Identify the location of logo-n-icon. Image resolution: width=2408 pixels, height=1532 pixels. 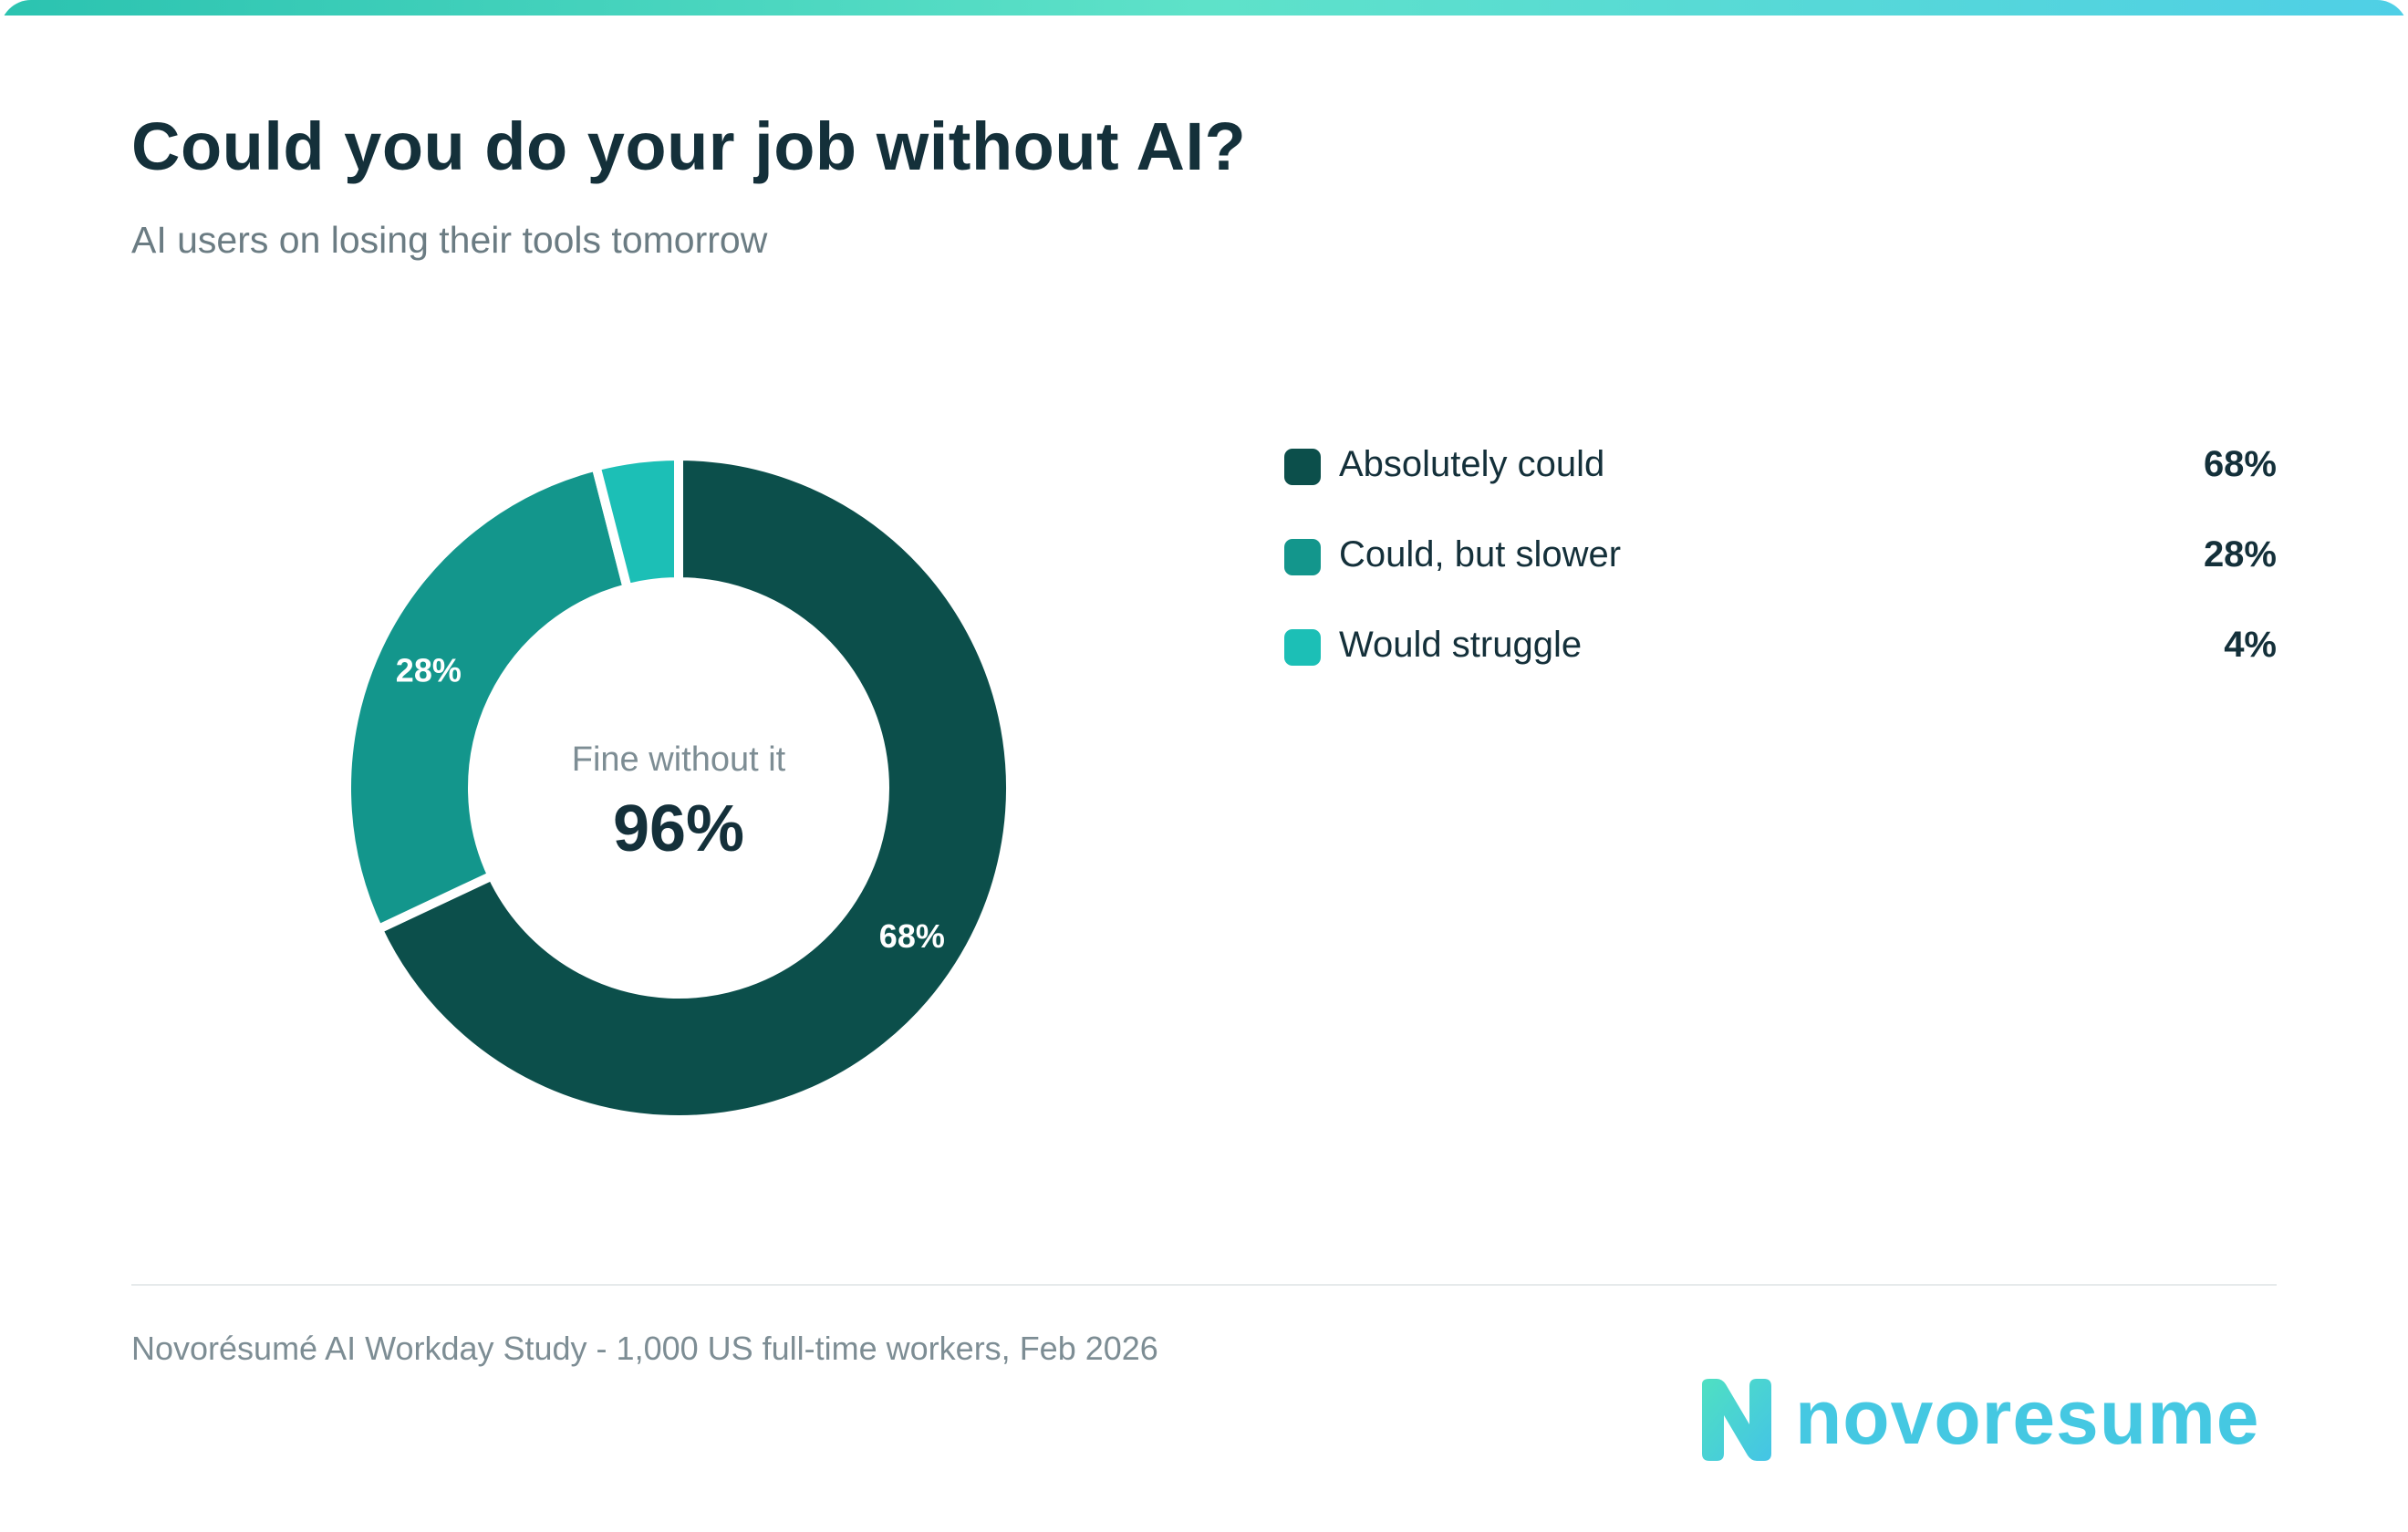
(1736, 1420).